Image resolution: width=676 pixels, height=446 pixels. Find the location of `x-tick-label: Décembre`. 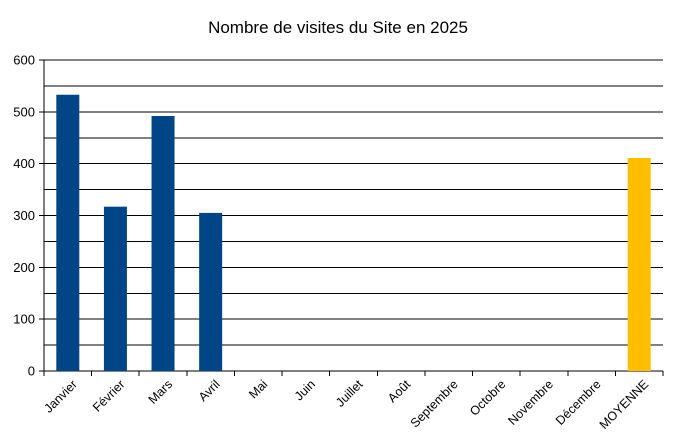

x-tick-label: Décembre is located at coordinates (578, 402).